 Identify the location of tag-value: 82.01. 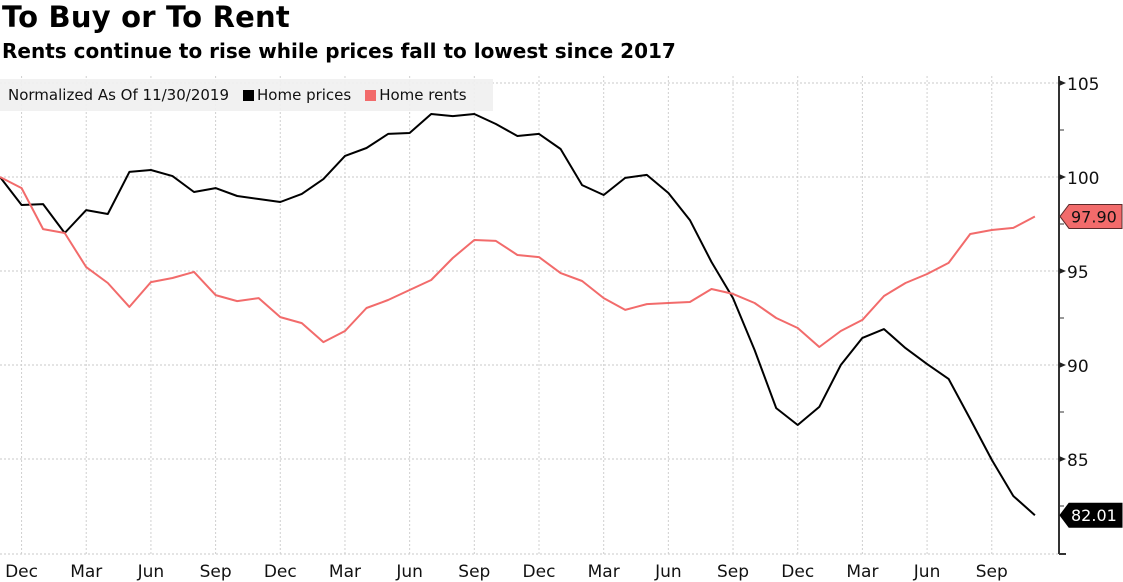
(1094, 515).